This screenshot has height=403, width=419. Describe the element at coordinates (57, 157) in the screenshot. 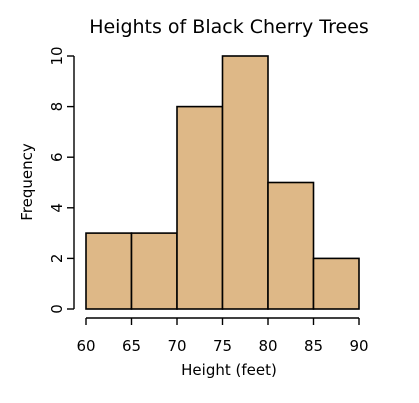

I see `y-tick-label: 6` at that location.